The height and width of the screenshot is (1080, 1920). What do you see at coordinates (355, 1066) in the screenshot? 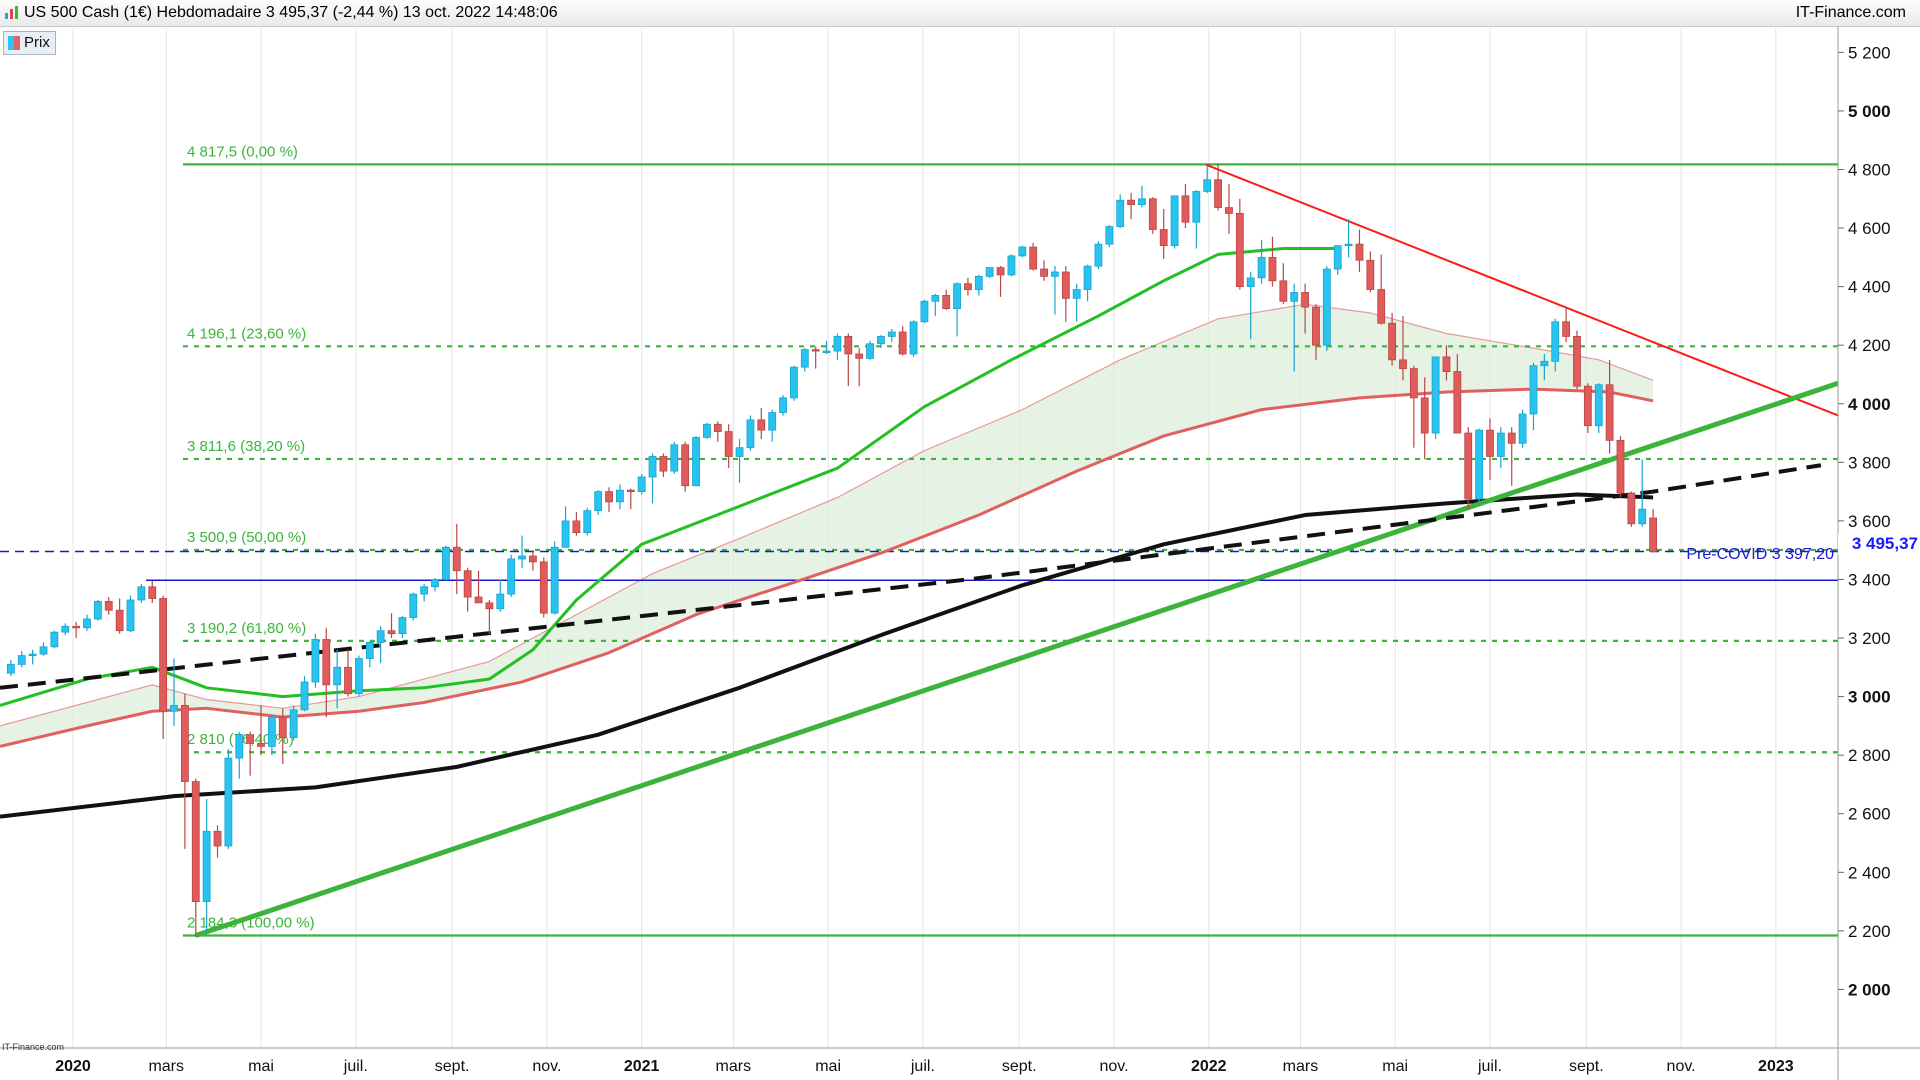
I see `x-tick-label: juil.` at bounding box center [355, 1066].